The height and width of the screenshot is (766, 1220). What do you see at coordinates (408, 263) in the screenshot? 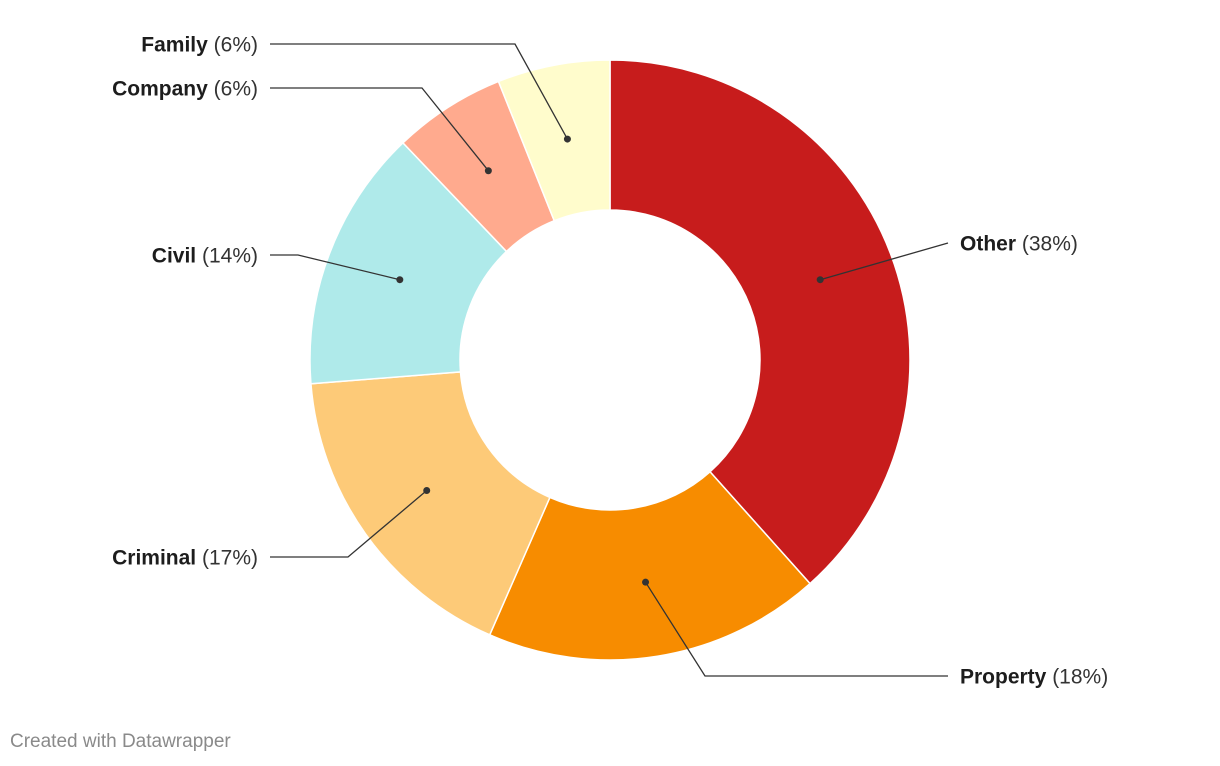
I see `slice-civil` at bounding box center [408, 263].